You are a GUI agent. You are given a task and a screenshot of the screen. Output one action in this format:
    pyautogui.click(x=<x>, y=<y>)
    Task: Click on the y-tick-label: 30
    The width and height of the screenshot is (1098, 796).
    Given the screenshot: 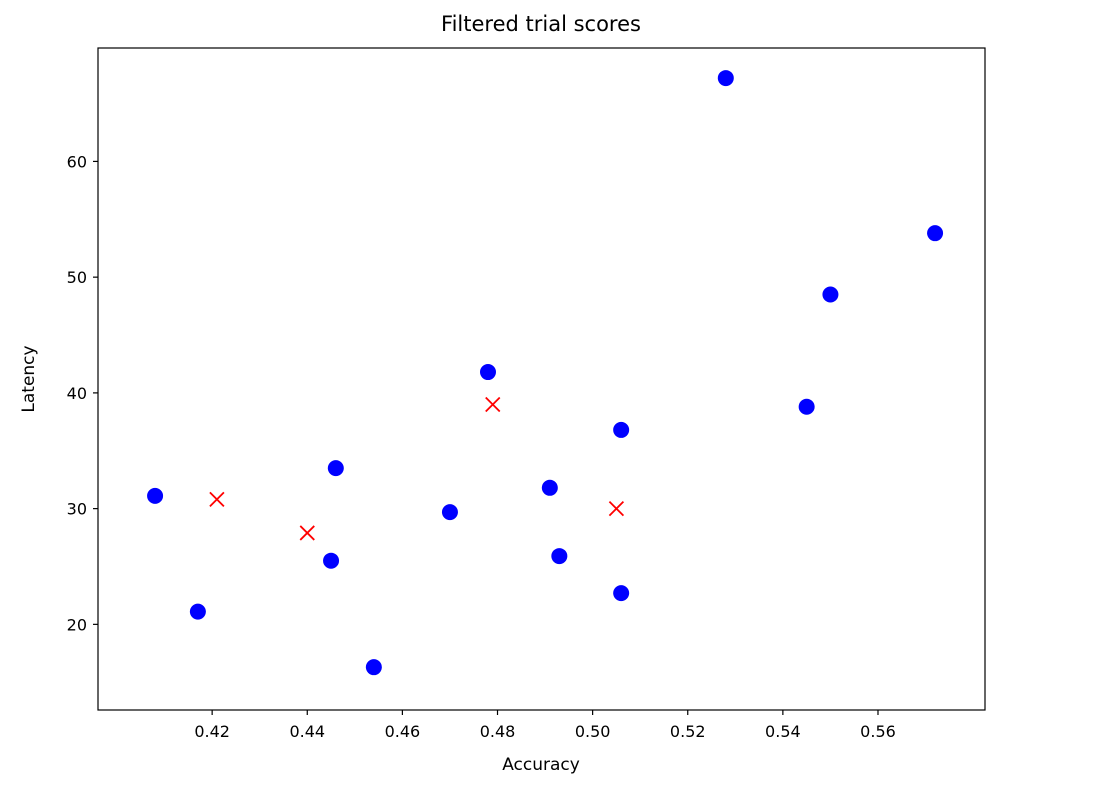 What is the action you would take?
    pyautogui.click(x=77, y=509)
    